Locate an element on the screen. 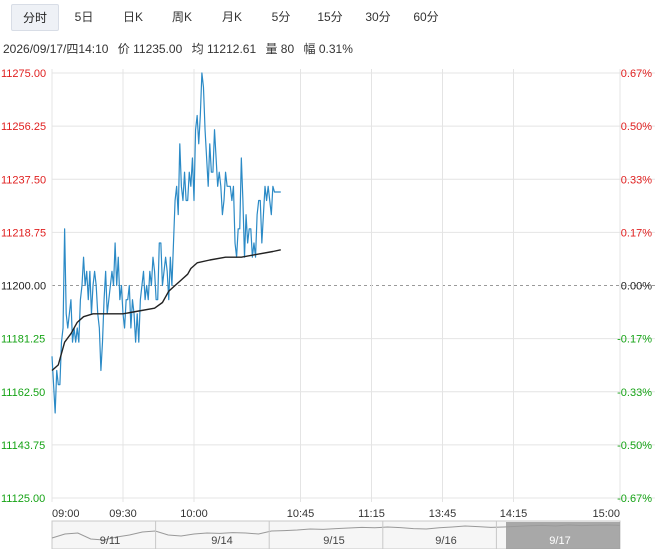  x-tick-label: 15:00 is located at coordinates (606, 514).